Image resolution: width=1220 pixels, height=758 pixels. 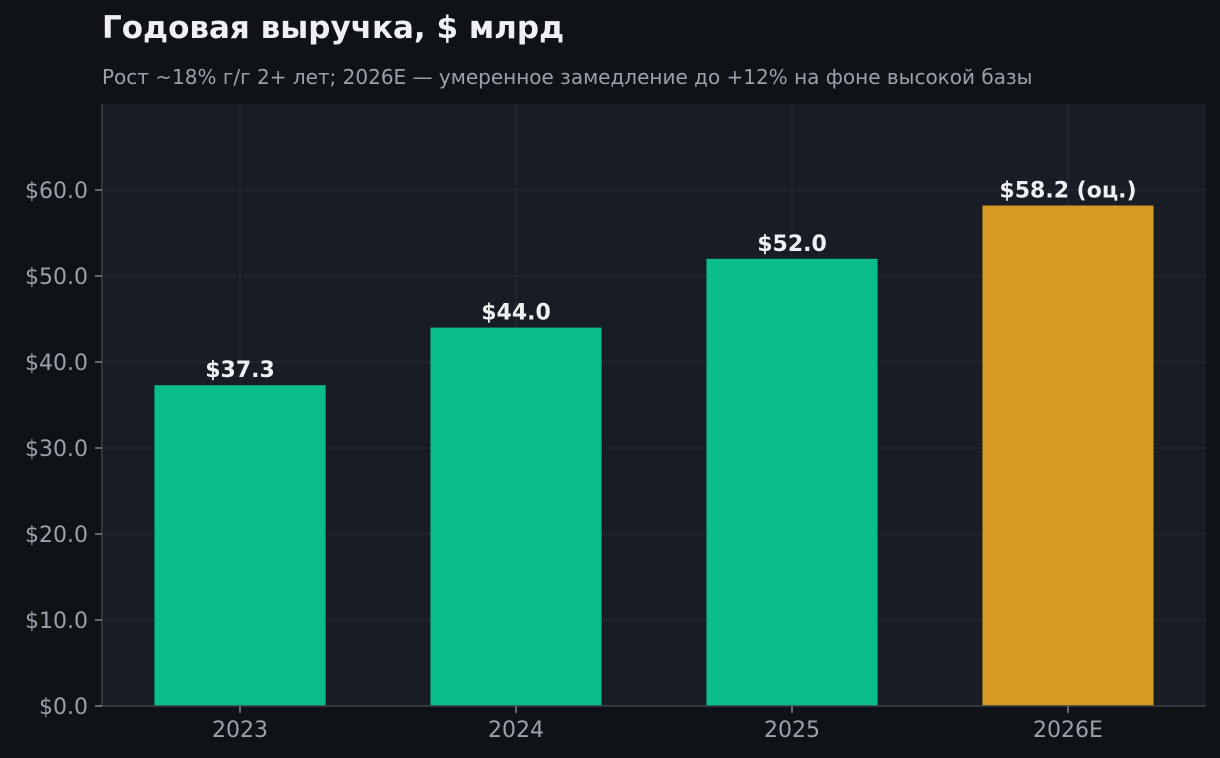 I want to click on y-tick-label-0: $0.0, so click(x=63, y=707).